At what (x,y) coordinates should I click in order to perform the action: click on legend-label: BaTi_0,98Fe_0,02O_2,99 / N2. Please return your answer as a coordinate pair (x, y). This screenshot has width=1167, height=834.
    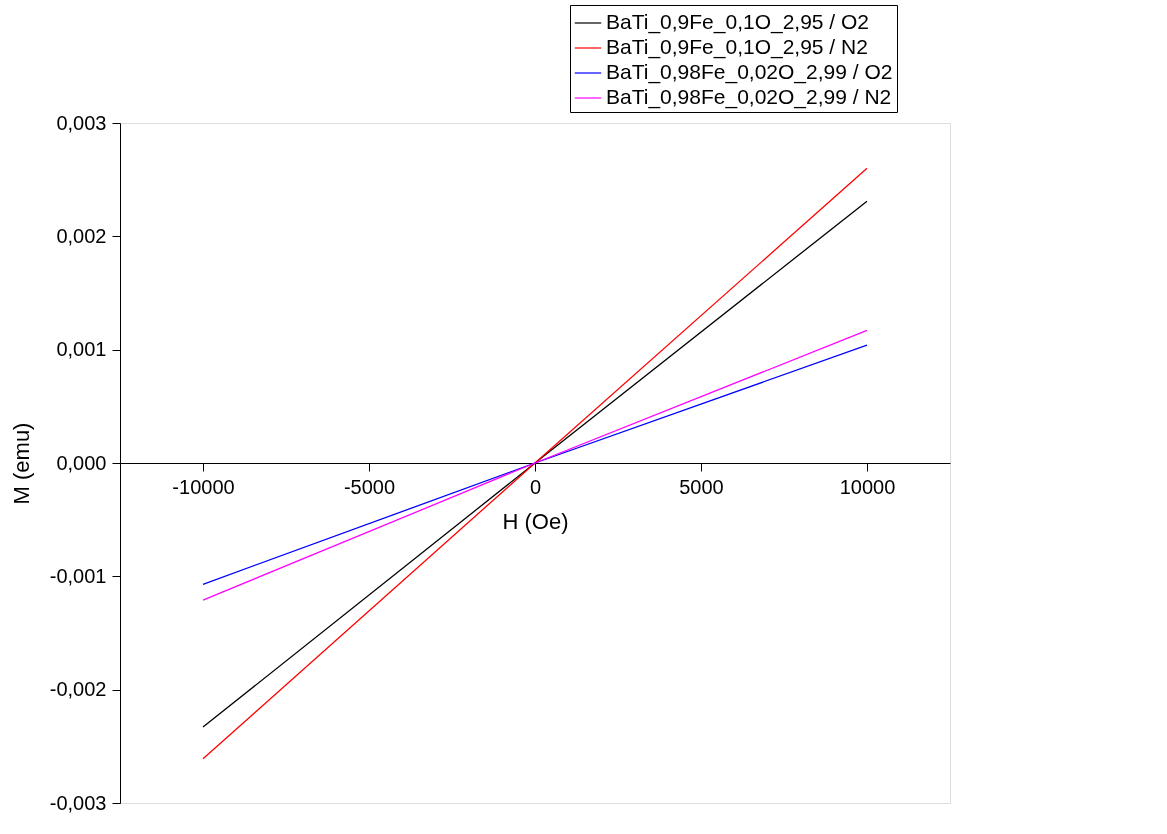
    Looking at the image, I should click on (749, 97).